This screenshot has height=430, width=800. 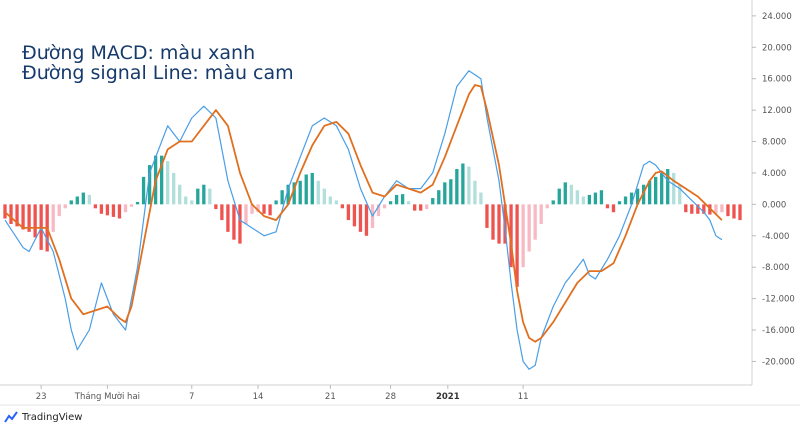 What do you see at coordinates (777, 111) in the screenshot?
I see `y-tick-label: 12.000` at bounding box center [777, 111].